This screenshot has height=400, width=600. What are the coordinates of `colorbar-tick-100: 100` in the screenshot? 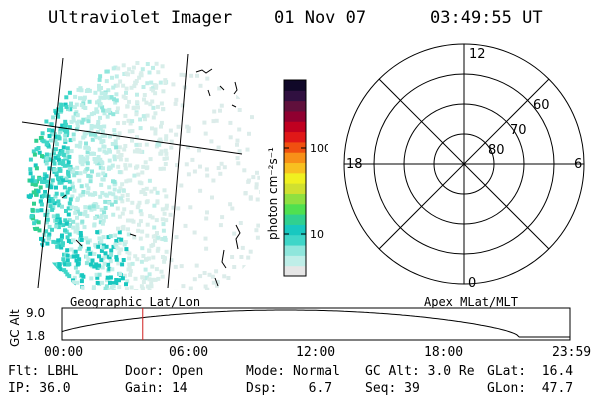 It's located at (319, 148).